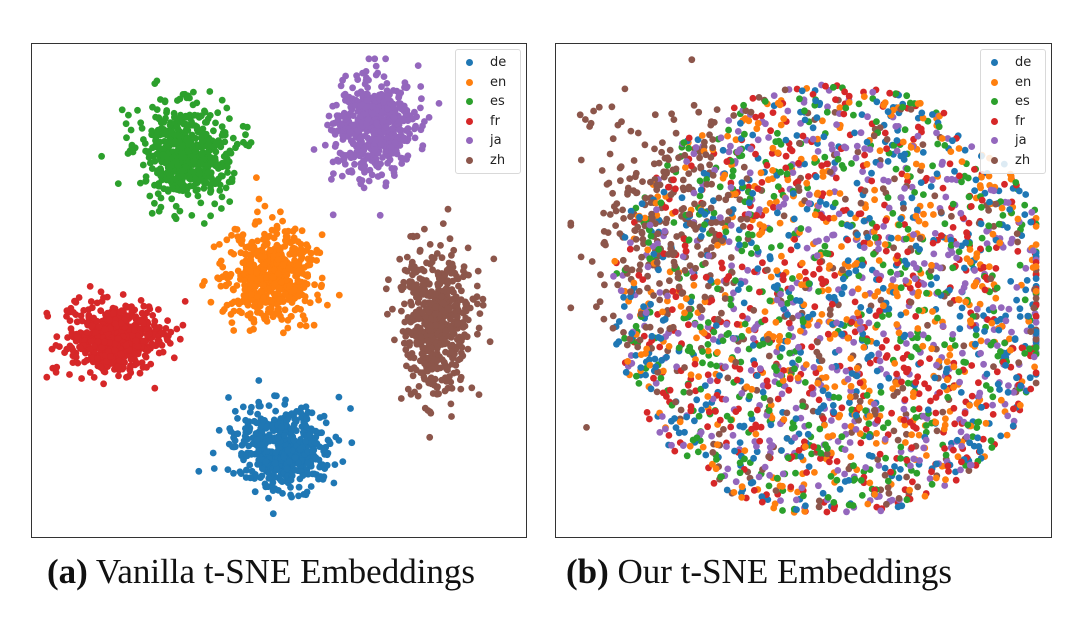 The image size is (1080, 626). Describe the element at coordinates (488, 161) in the screenshot. I see `legend-item-zh: zh` at that location.